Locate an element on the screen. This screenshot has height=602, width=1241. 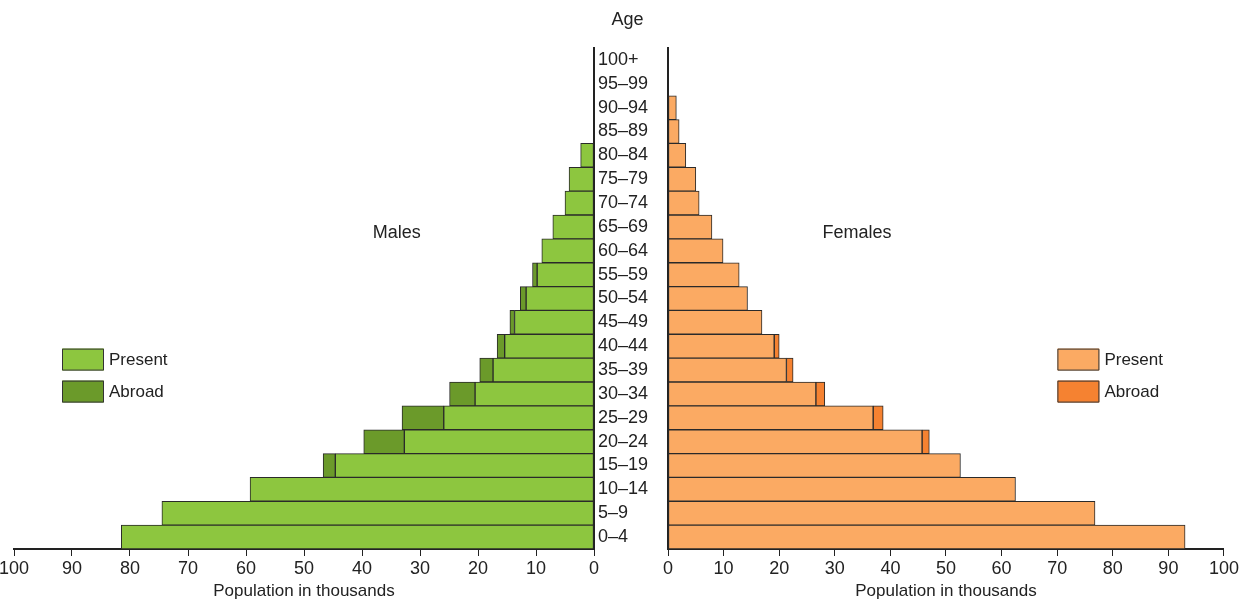
y-tick-label: 45–49 is located at coordinates (623, 321).